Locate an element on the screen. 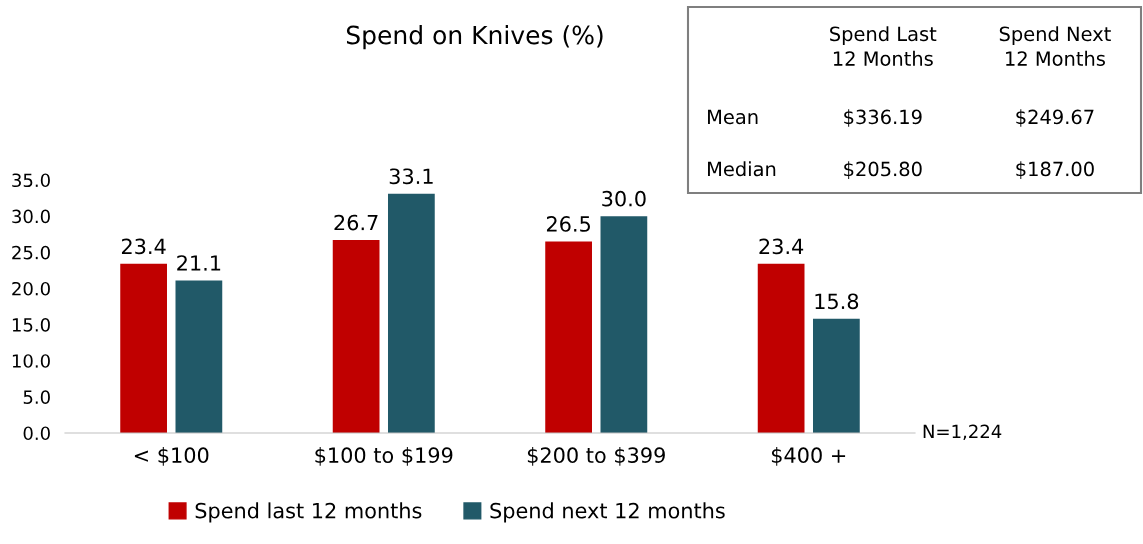  y-tick-label: 5.0 is located at coordinates (36, 397).